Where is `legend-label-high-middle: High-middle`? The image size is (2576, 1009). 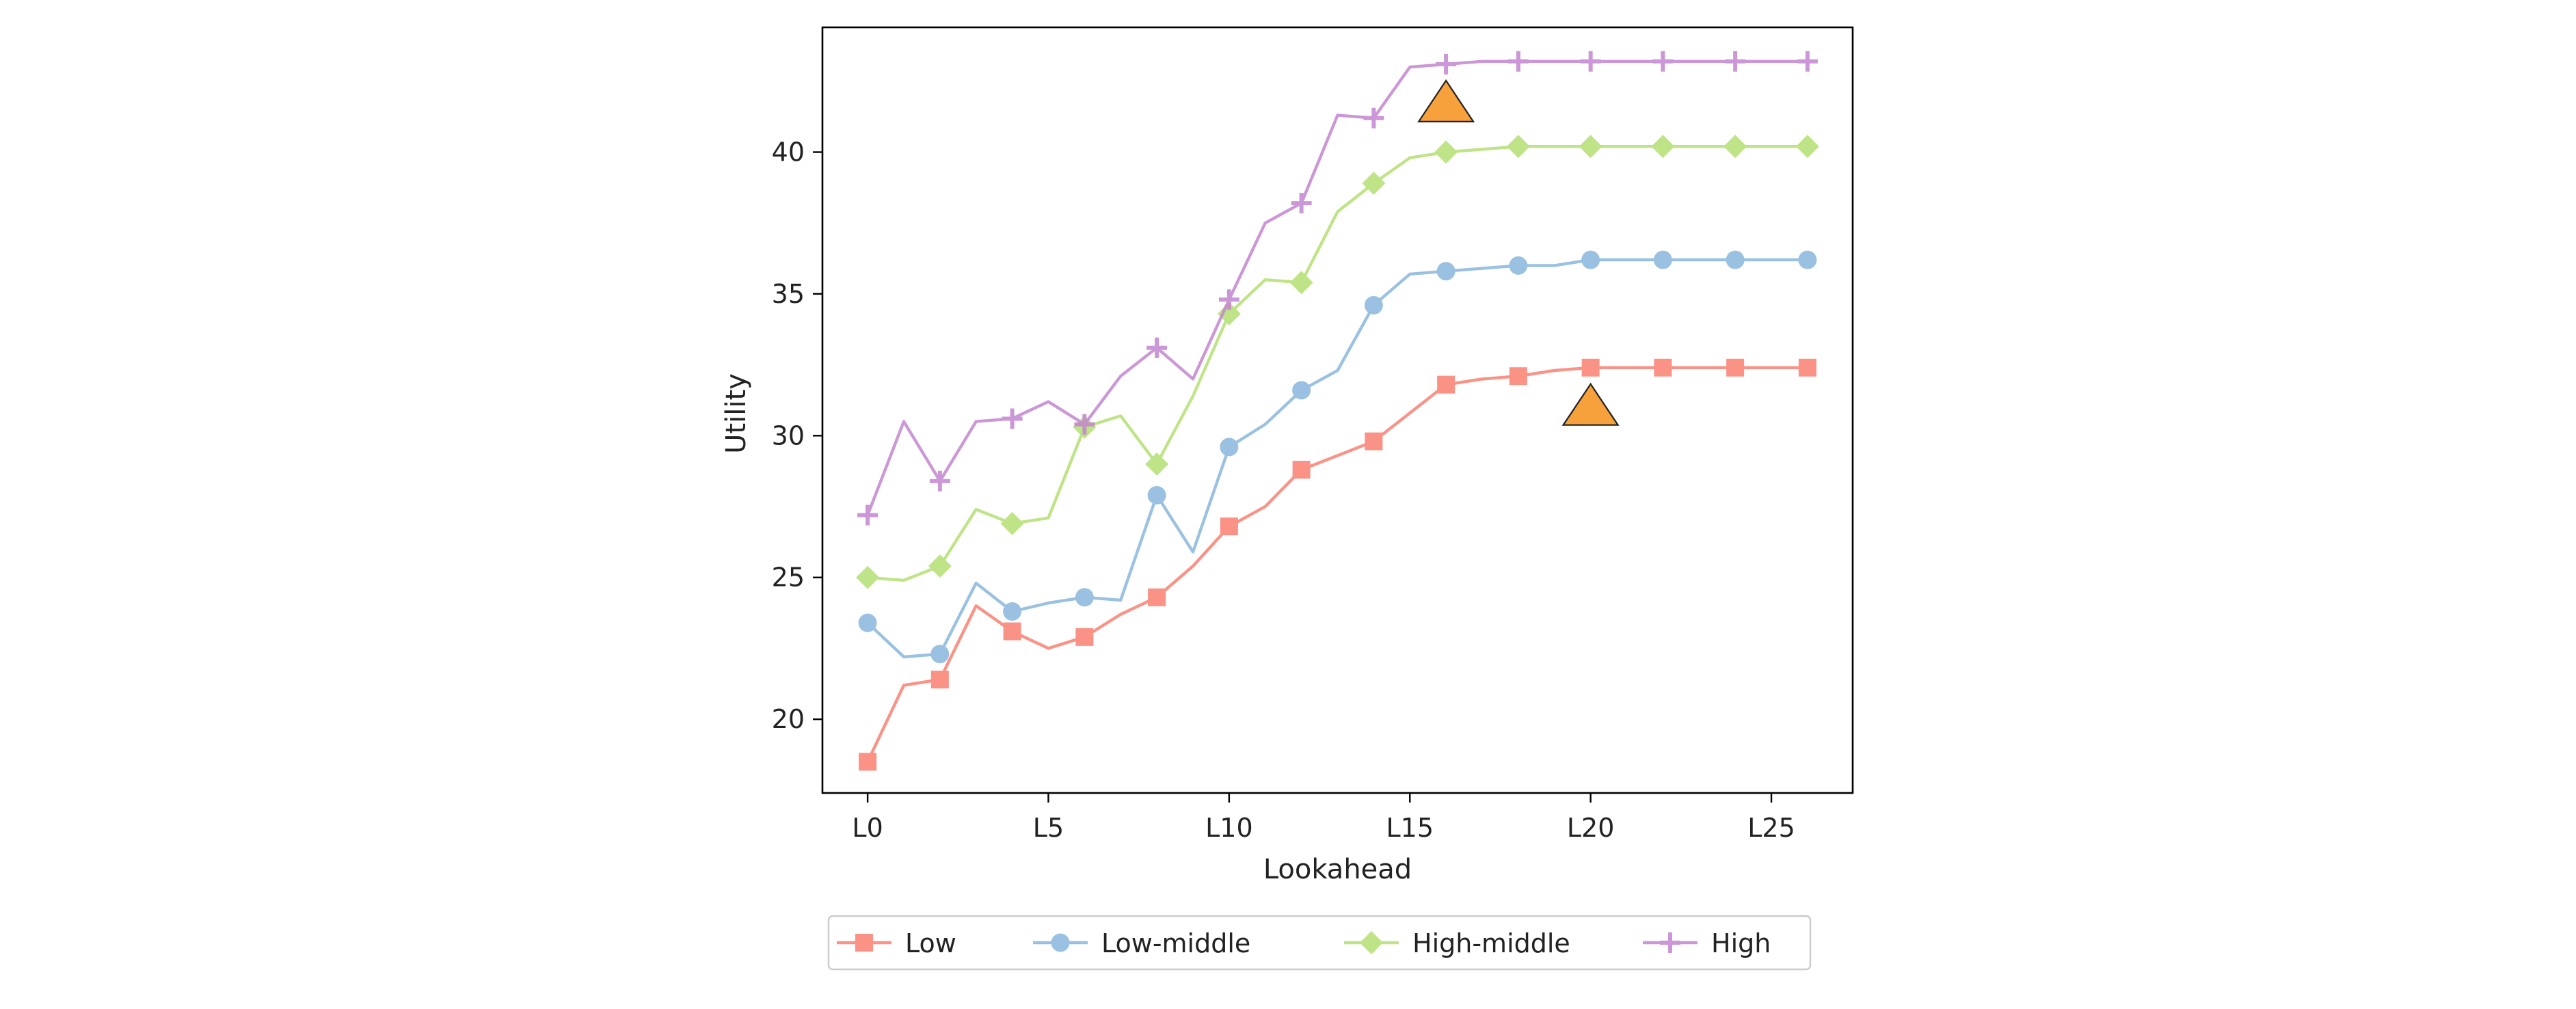 legend-label-high-middle: High-middle is located at coordinates (1491, 943).